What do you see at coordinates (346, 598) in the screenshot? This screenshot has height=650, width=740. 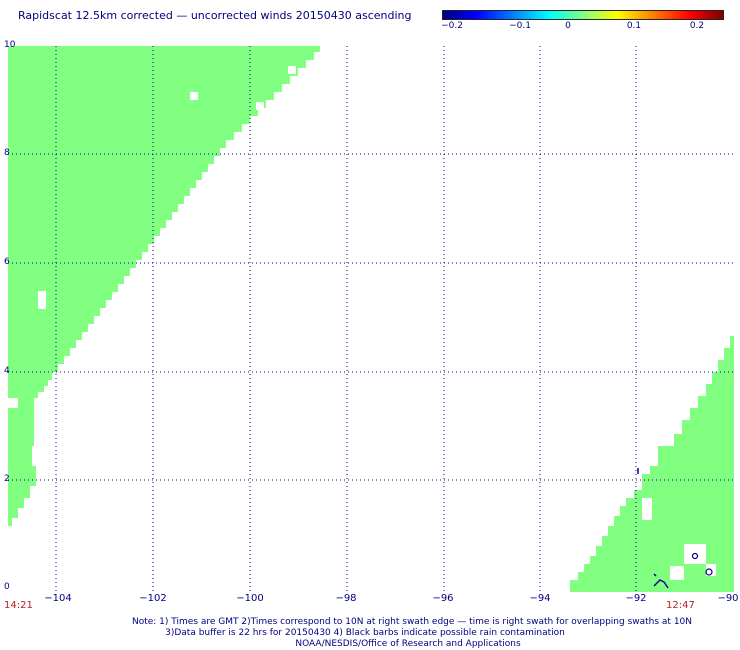 I see `lon-label: −98` at bounding box center [346, 598].